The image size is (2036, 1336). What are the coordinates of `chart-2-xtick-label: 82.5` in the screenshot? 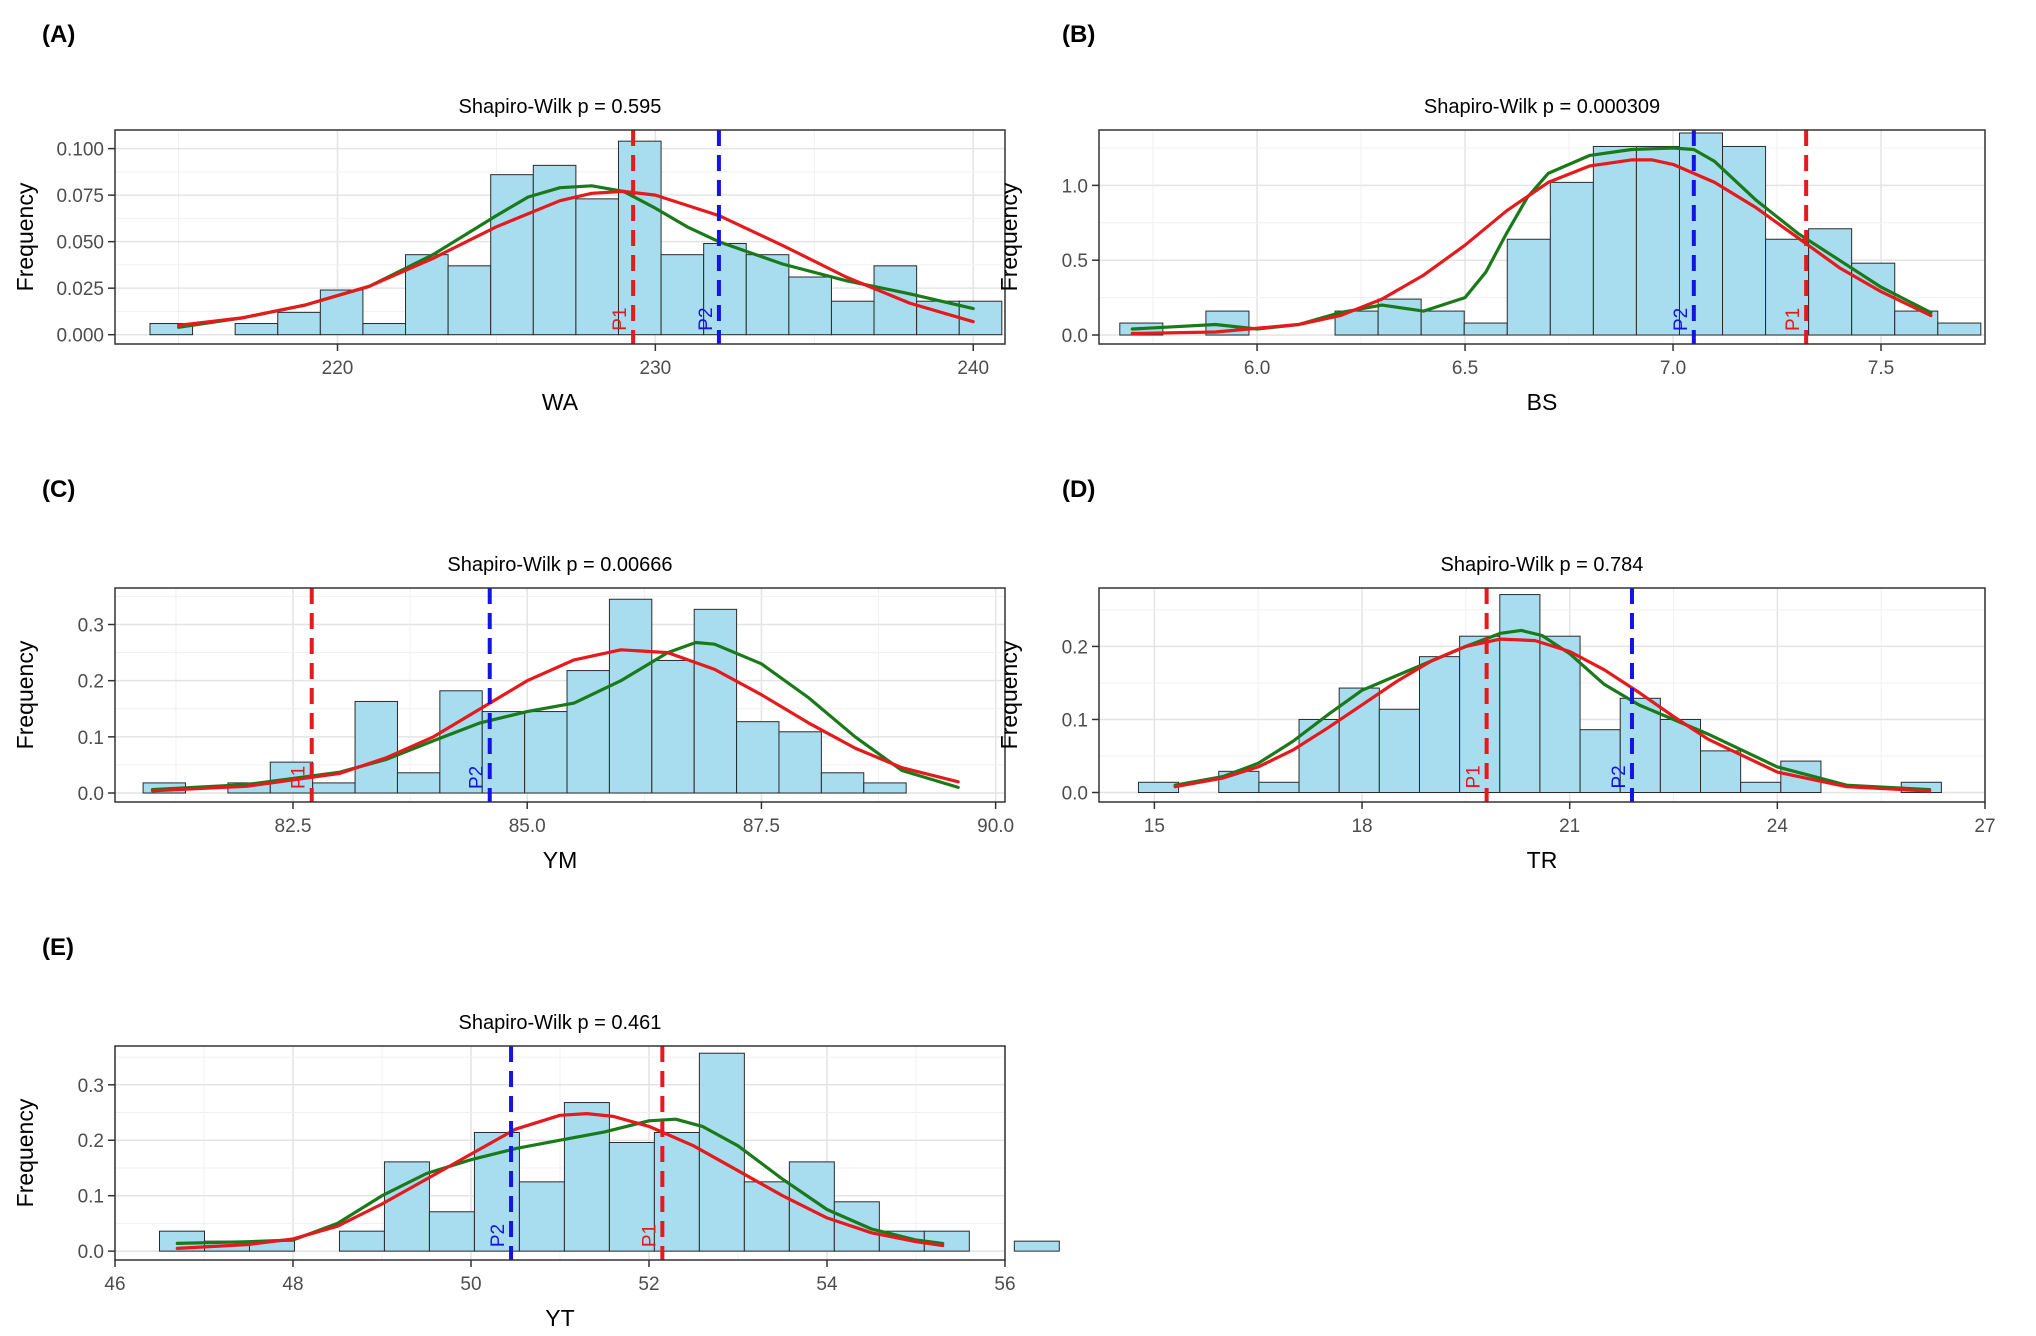 It's located at (293, 826).